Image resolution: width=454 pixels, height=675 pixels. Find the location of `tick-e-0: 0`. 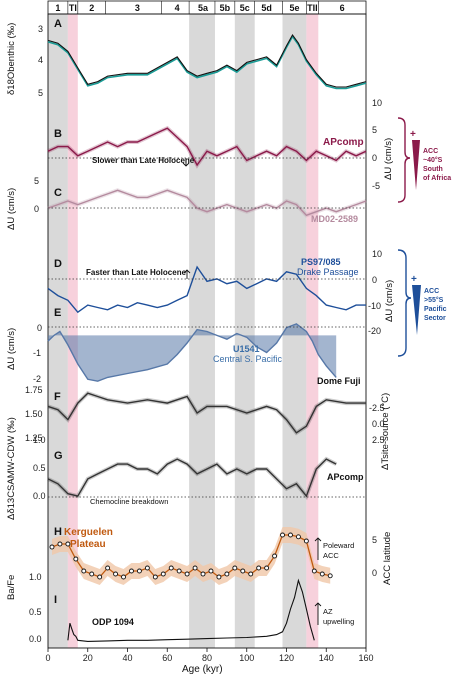

tick-e-0: 0 is located at coordinates (39, 328).